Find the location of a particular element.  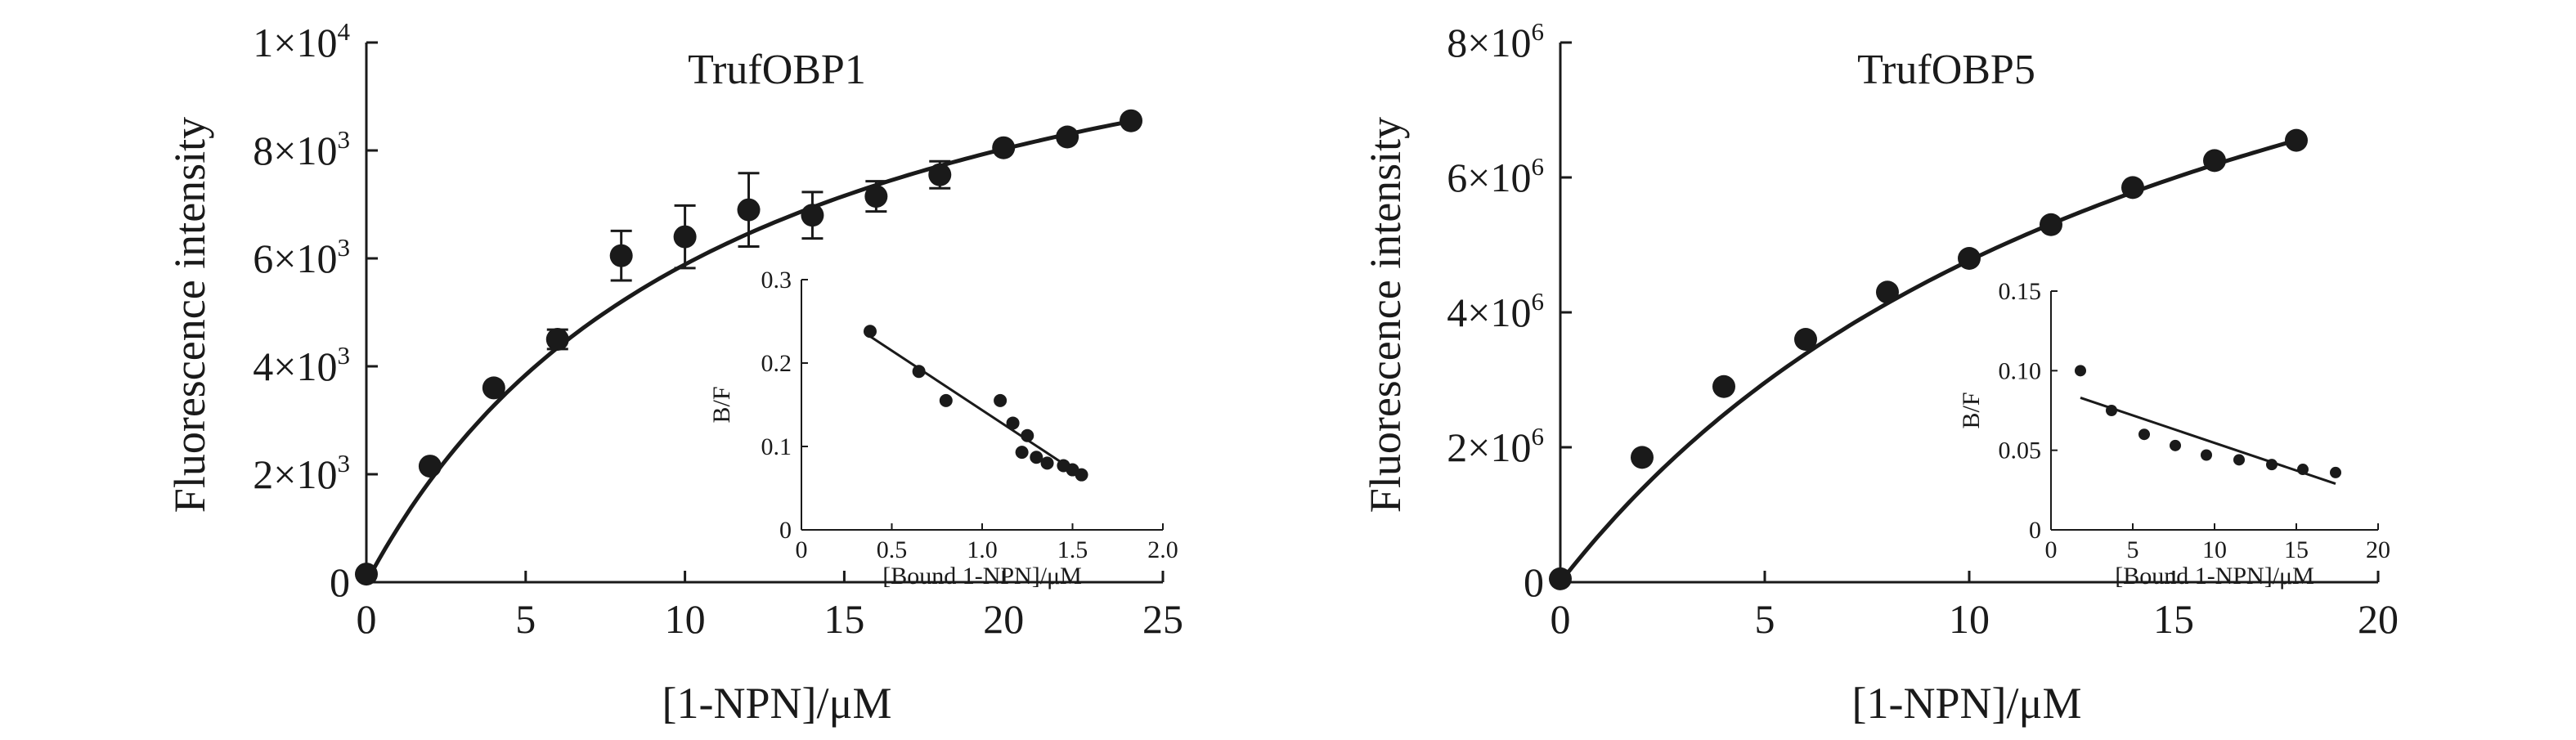

inset-y-tick-label: 0.15 is located at coordinates (2020, 291).